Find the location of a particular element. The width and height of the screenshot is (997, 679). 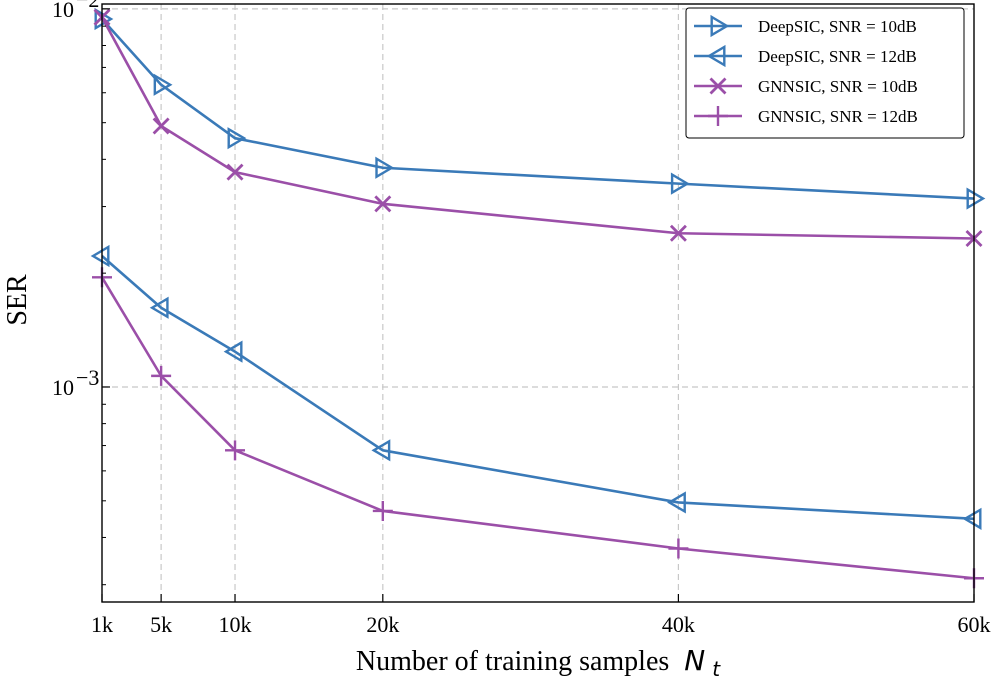

x-axis-label-symbol: N is located at coordinates (694, 660).